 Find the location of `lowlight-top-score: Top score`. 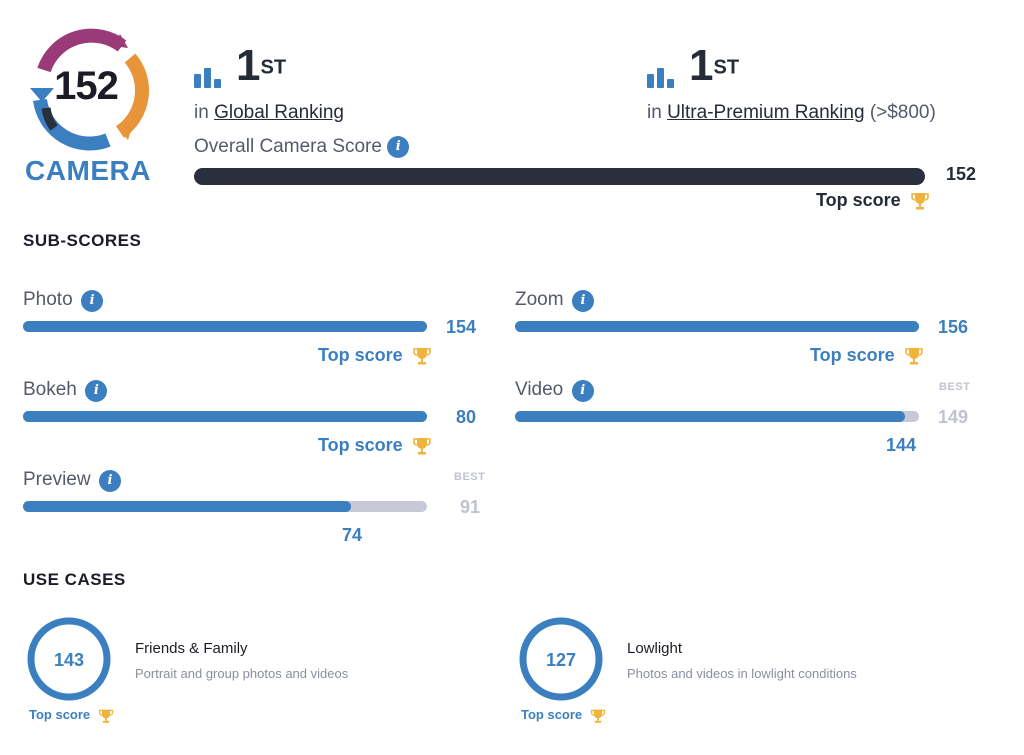

lowlight-top-score: Top score is located at coordinates (563, 715).